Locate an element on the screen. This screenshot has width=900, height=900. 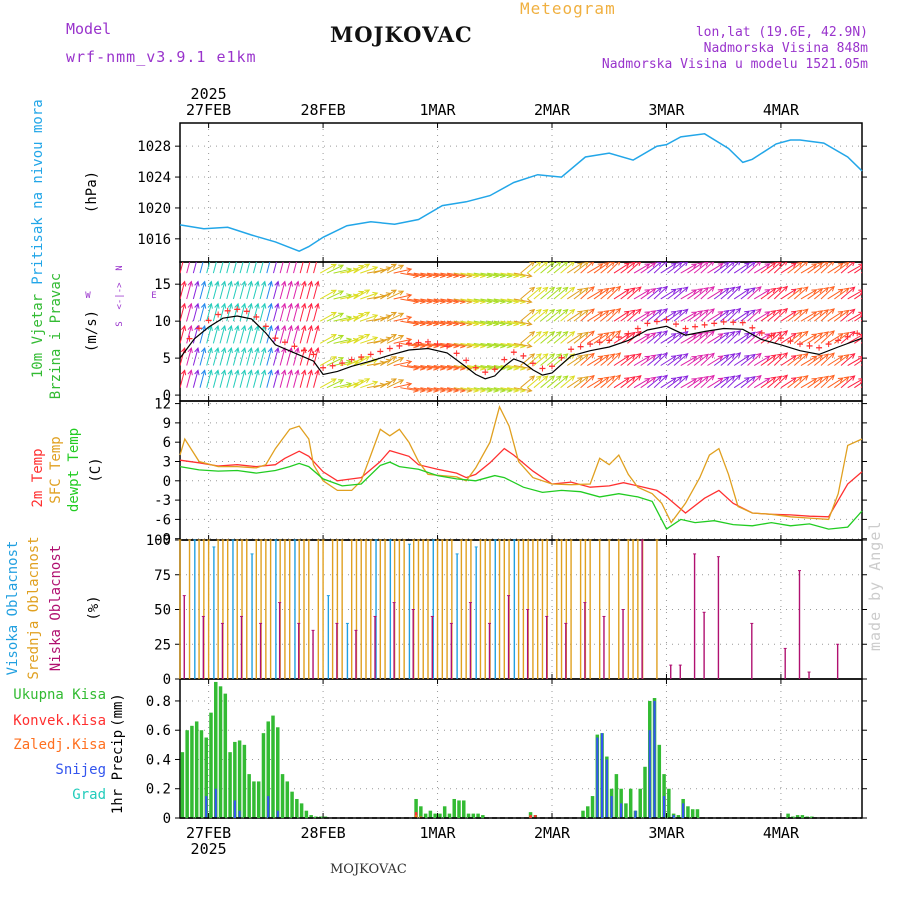
page-title: MOJKOVAC is located at coordinates (401, 34).